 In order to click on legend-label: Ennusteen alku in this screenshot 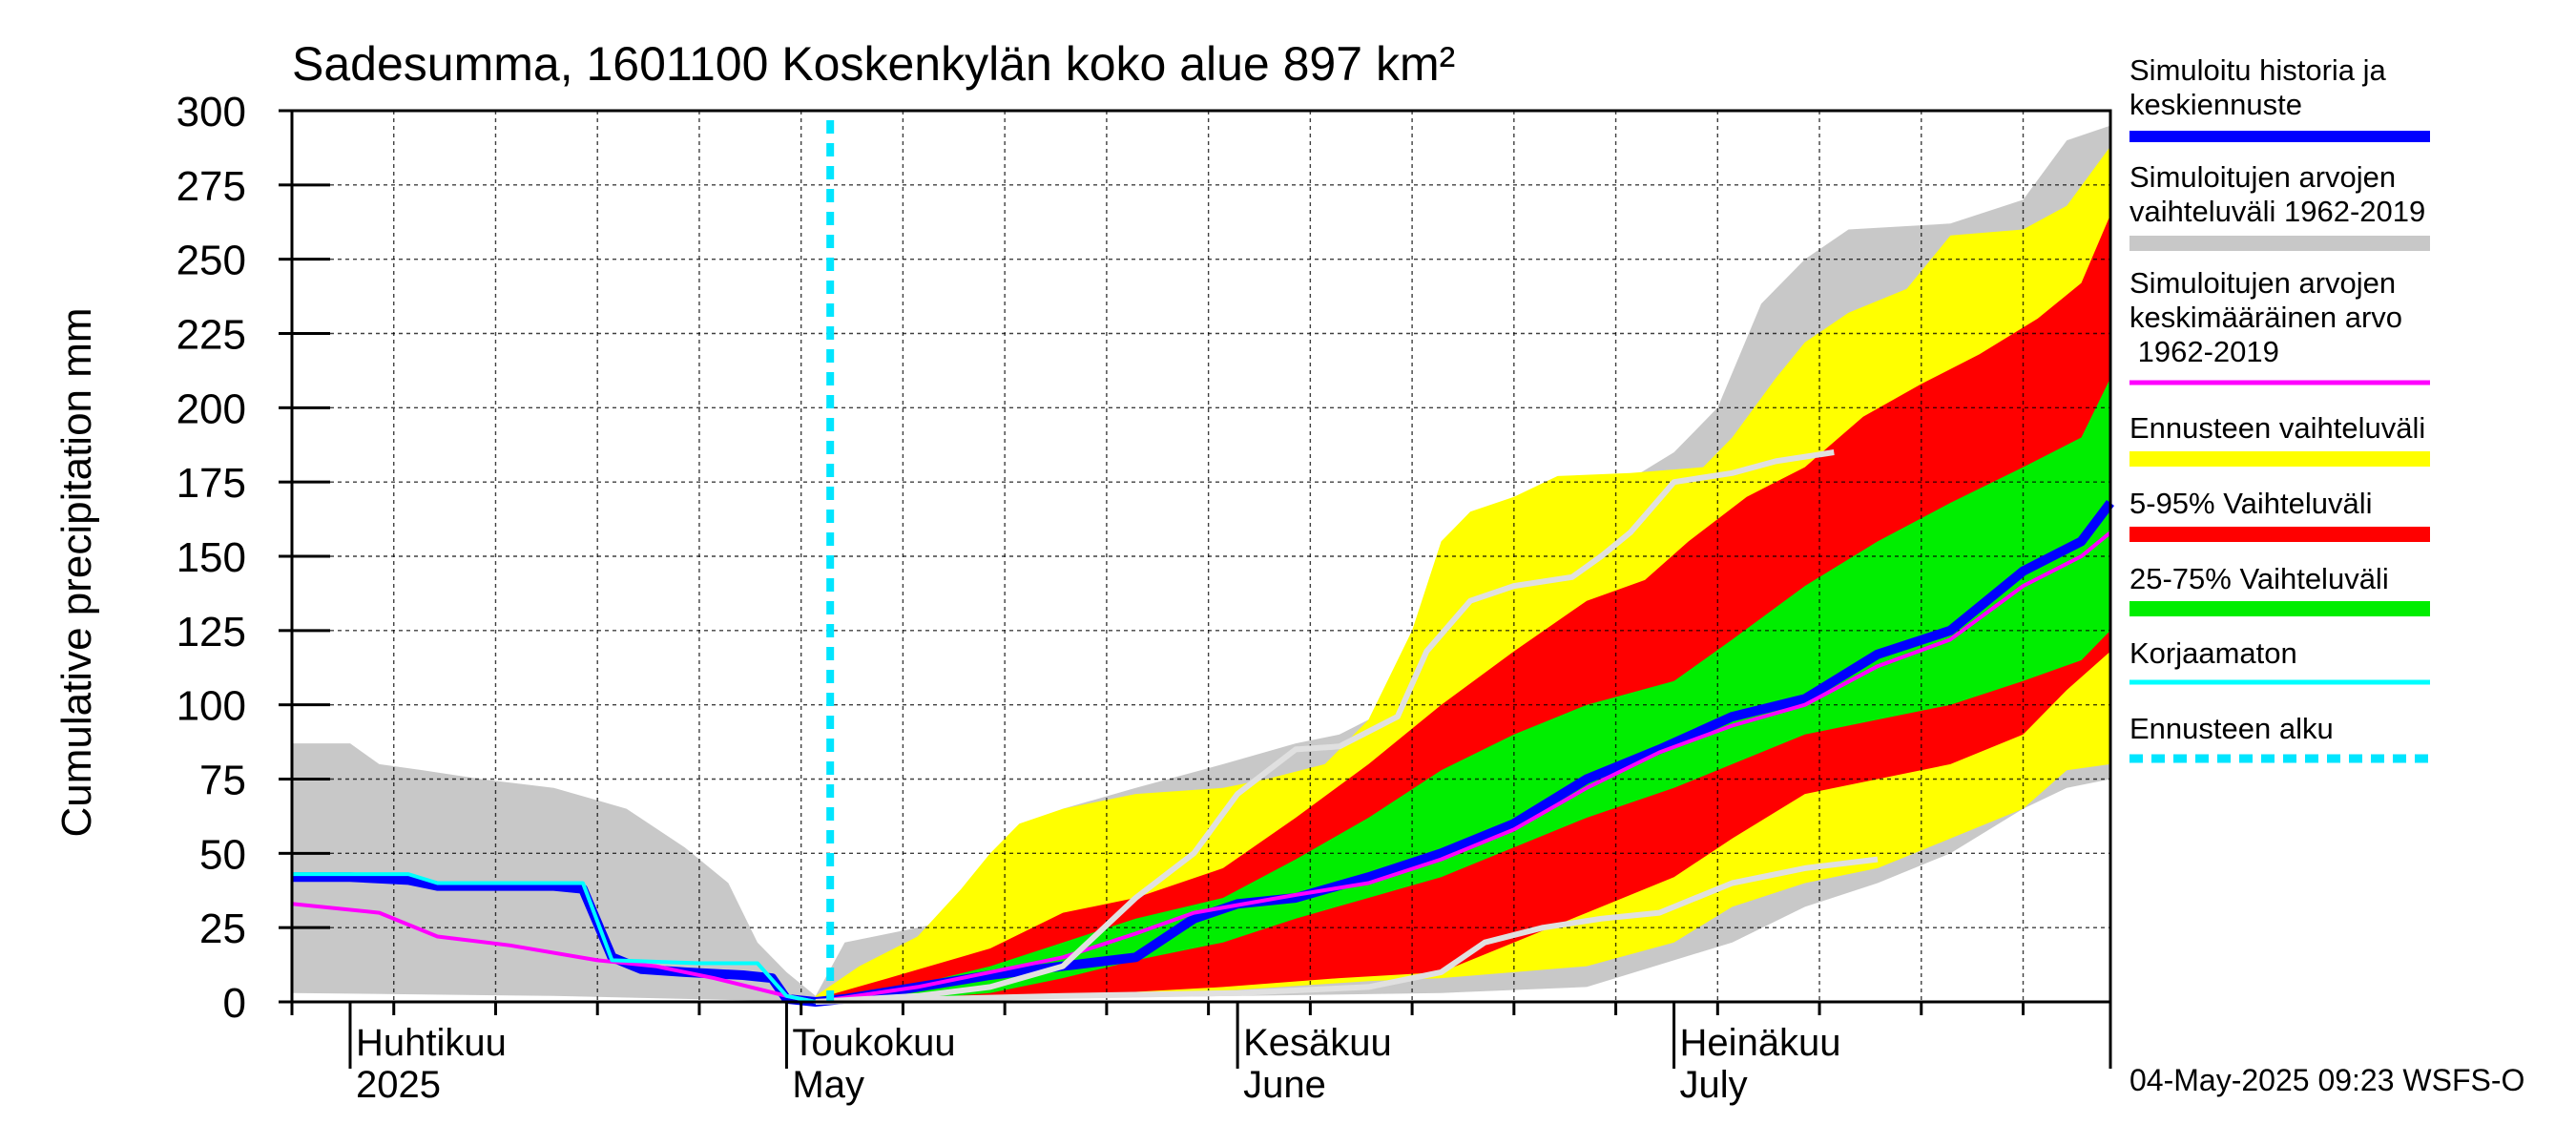, I will do `click(2231, 728)`.